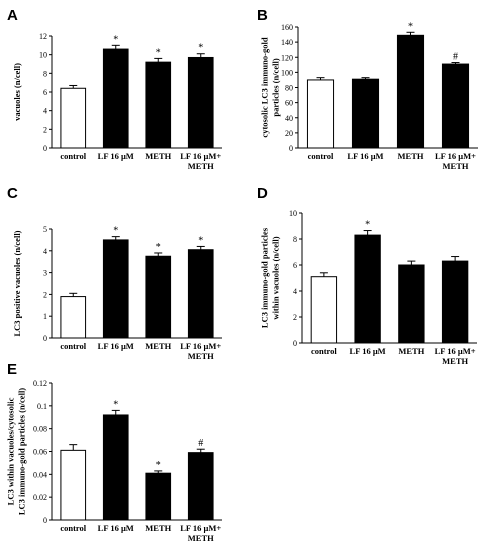  I want to click on y-tick-label: 6, so click(45, 92).